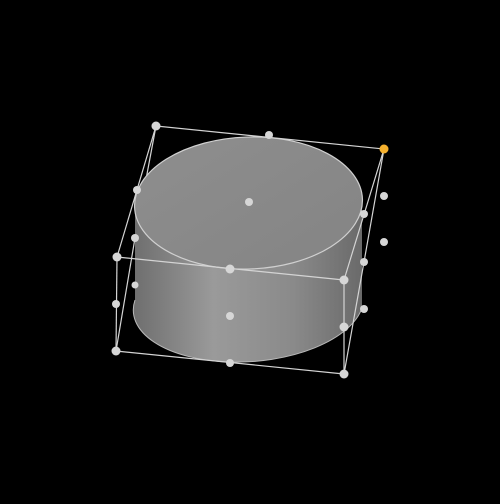 The image size is (500, 504). What do you see at coordinates (384, 149) in the screenshot?
I see `active-corner-handle` at bounding box center [384, 149].